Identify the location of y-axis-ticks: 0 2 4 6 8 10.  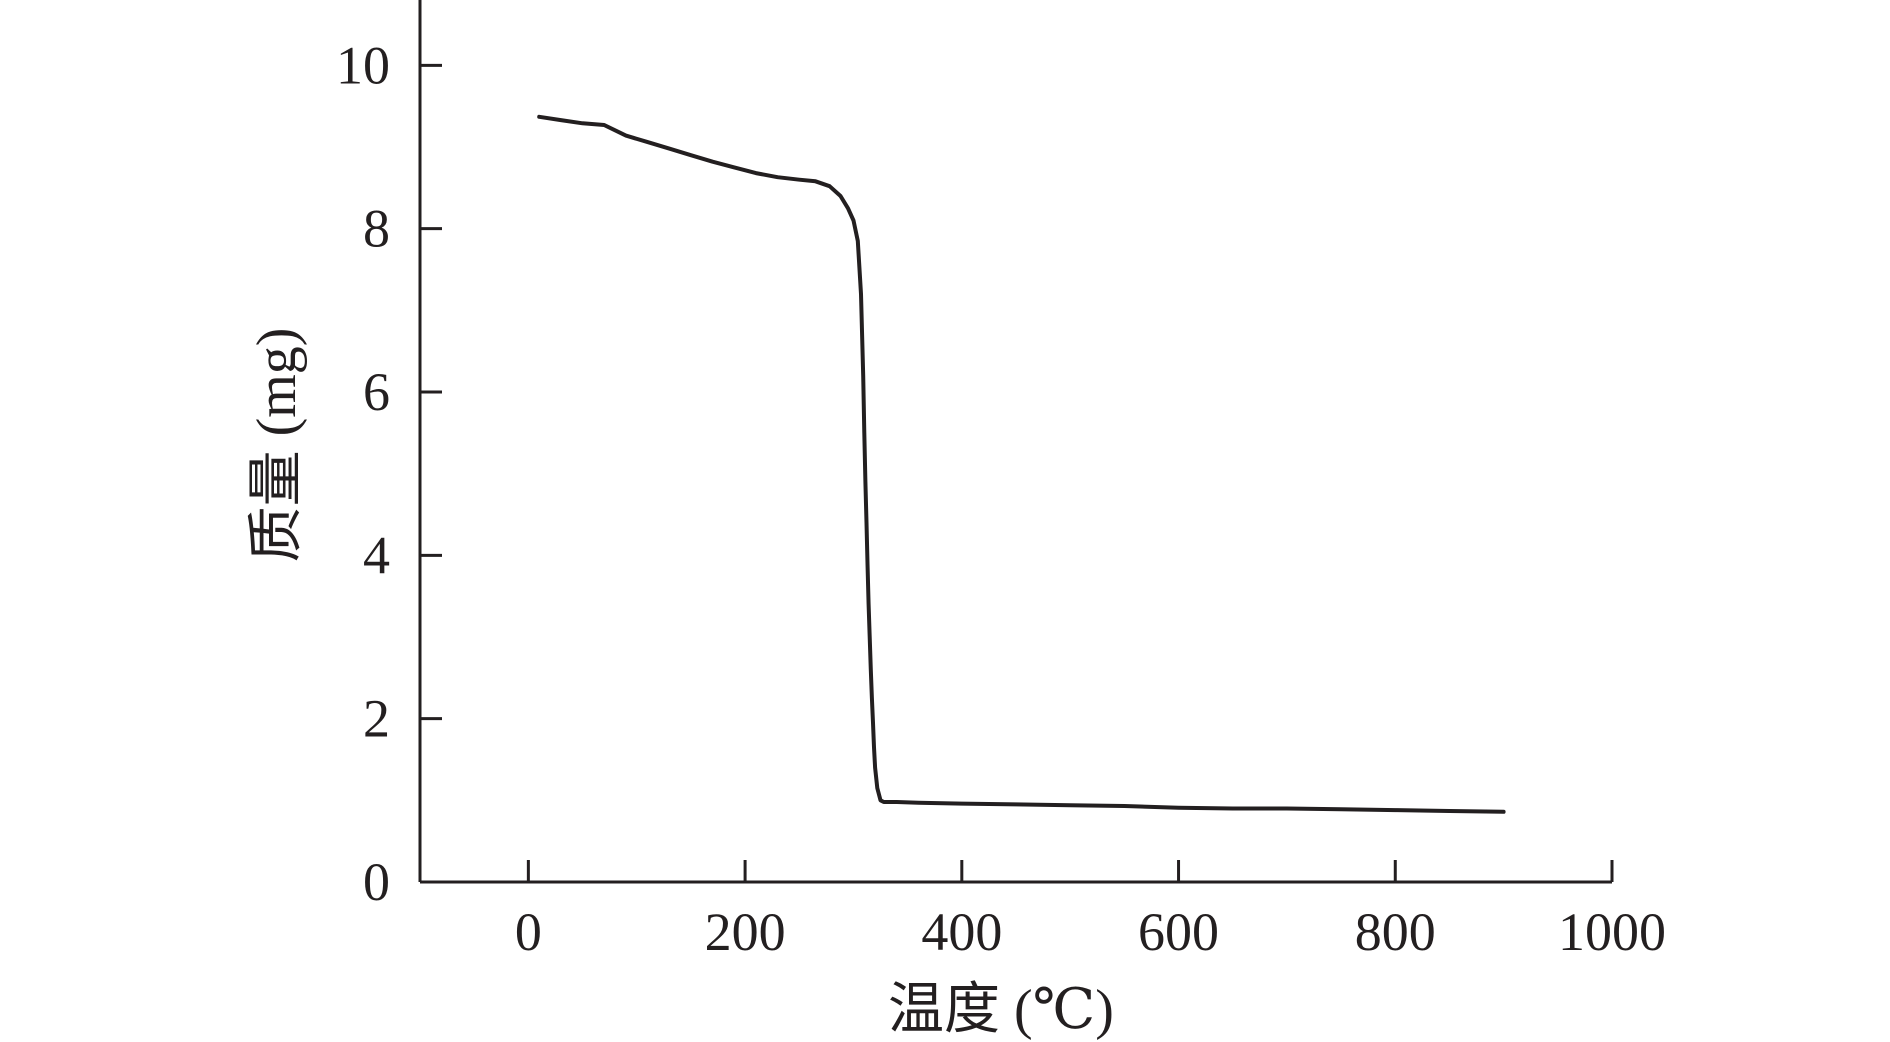
(389, 473).